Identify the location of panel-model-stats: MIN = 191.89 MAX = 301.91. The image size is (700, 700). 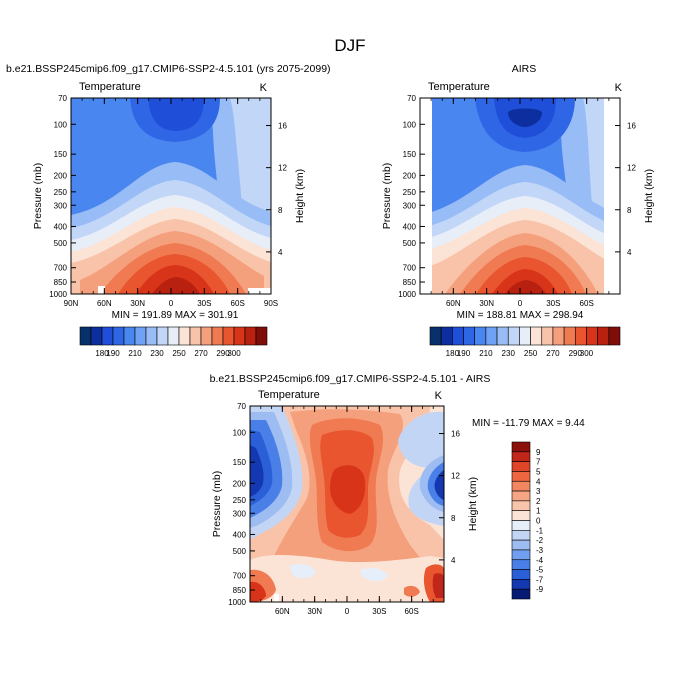
(175, 315).